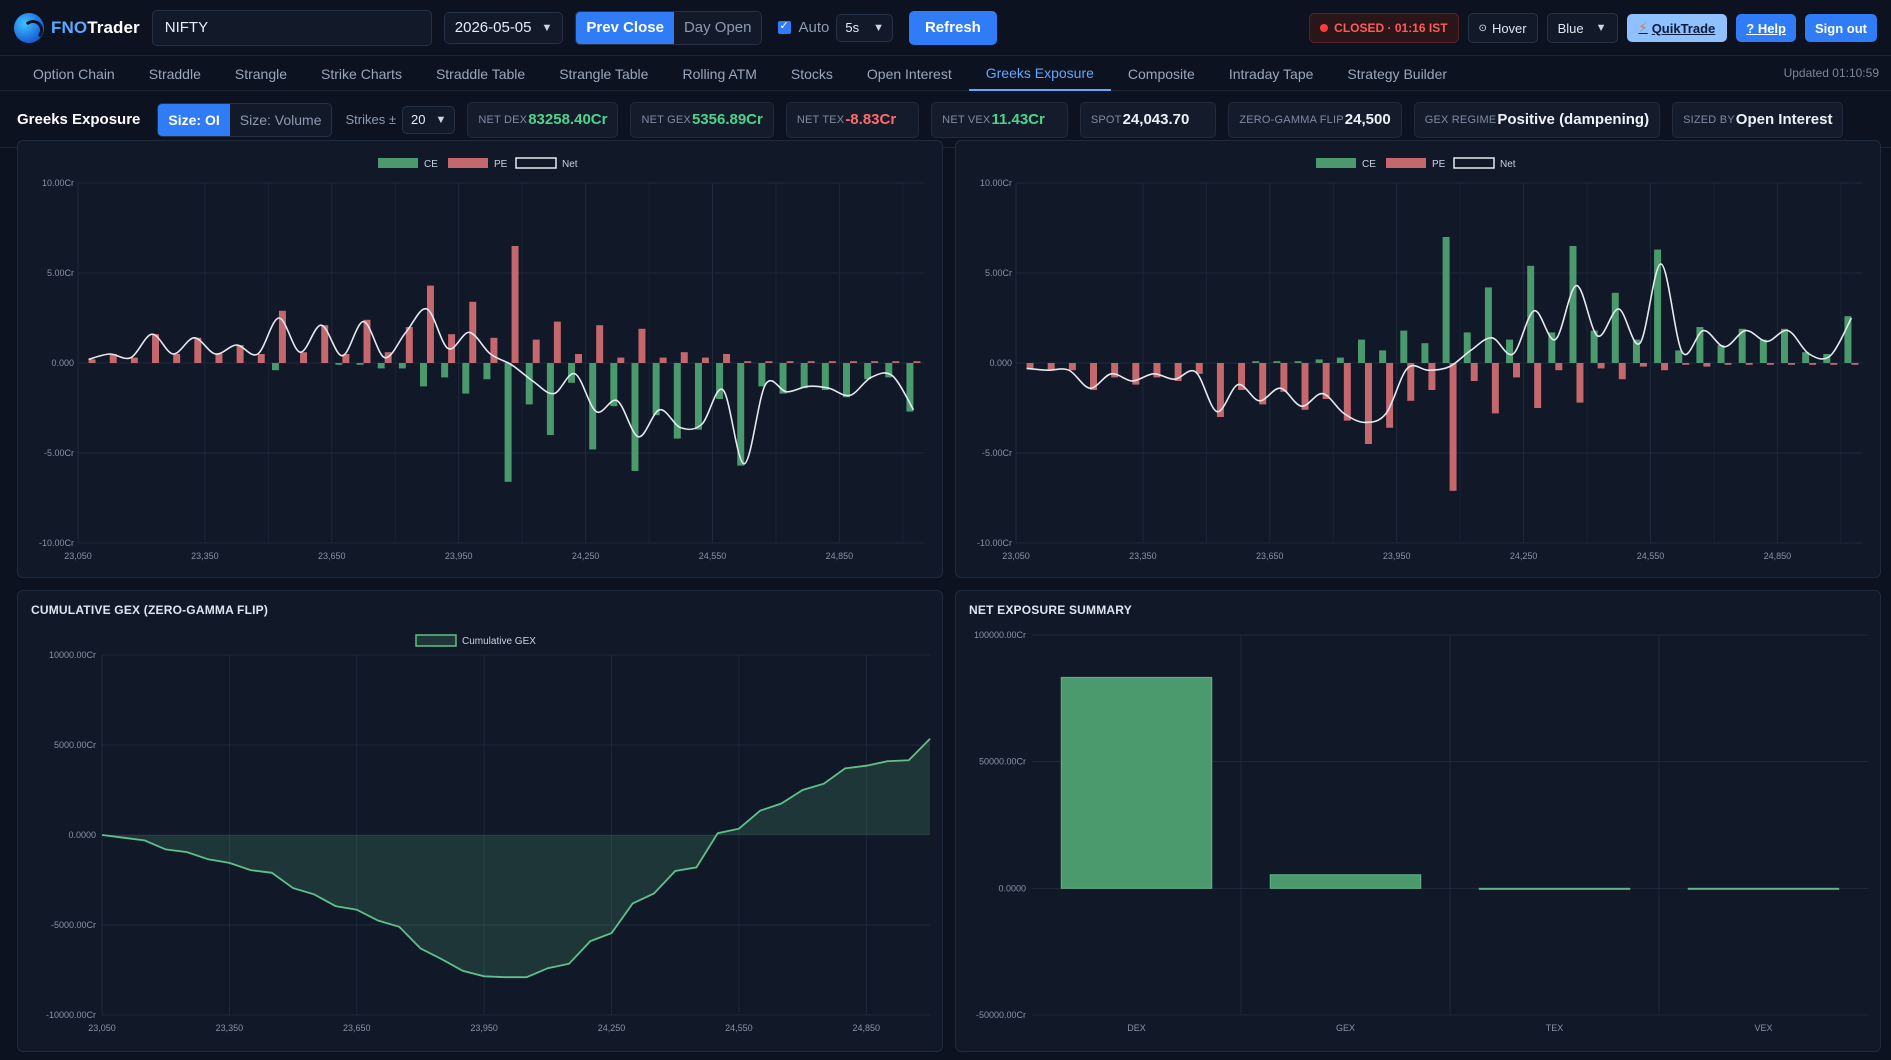 The height and width of the screenshot is (1060, 1891). Describe the element at coordinates (480, 73) in the screenshot. I see `tab-straddle-table: Straddle Table` at that location.